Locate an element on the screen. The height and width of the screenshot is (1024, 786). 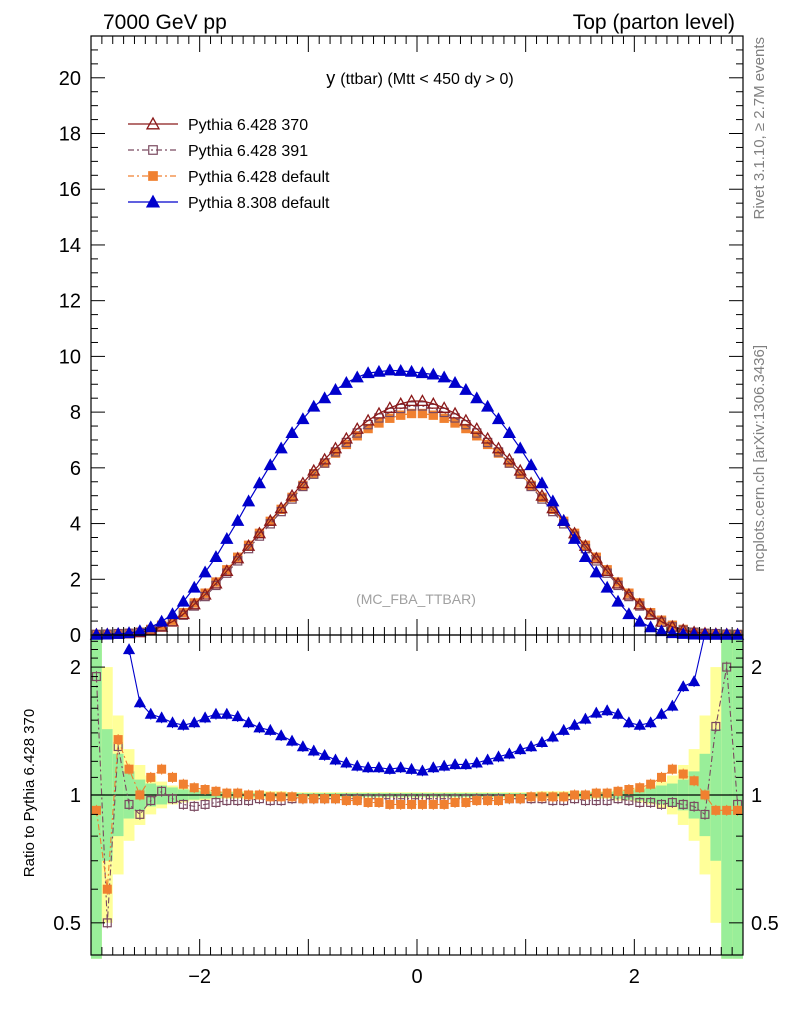
legend-label: Pythia 6.428 default is located at coordinates (259, 177).